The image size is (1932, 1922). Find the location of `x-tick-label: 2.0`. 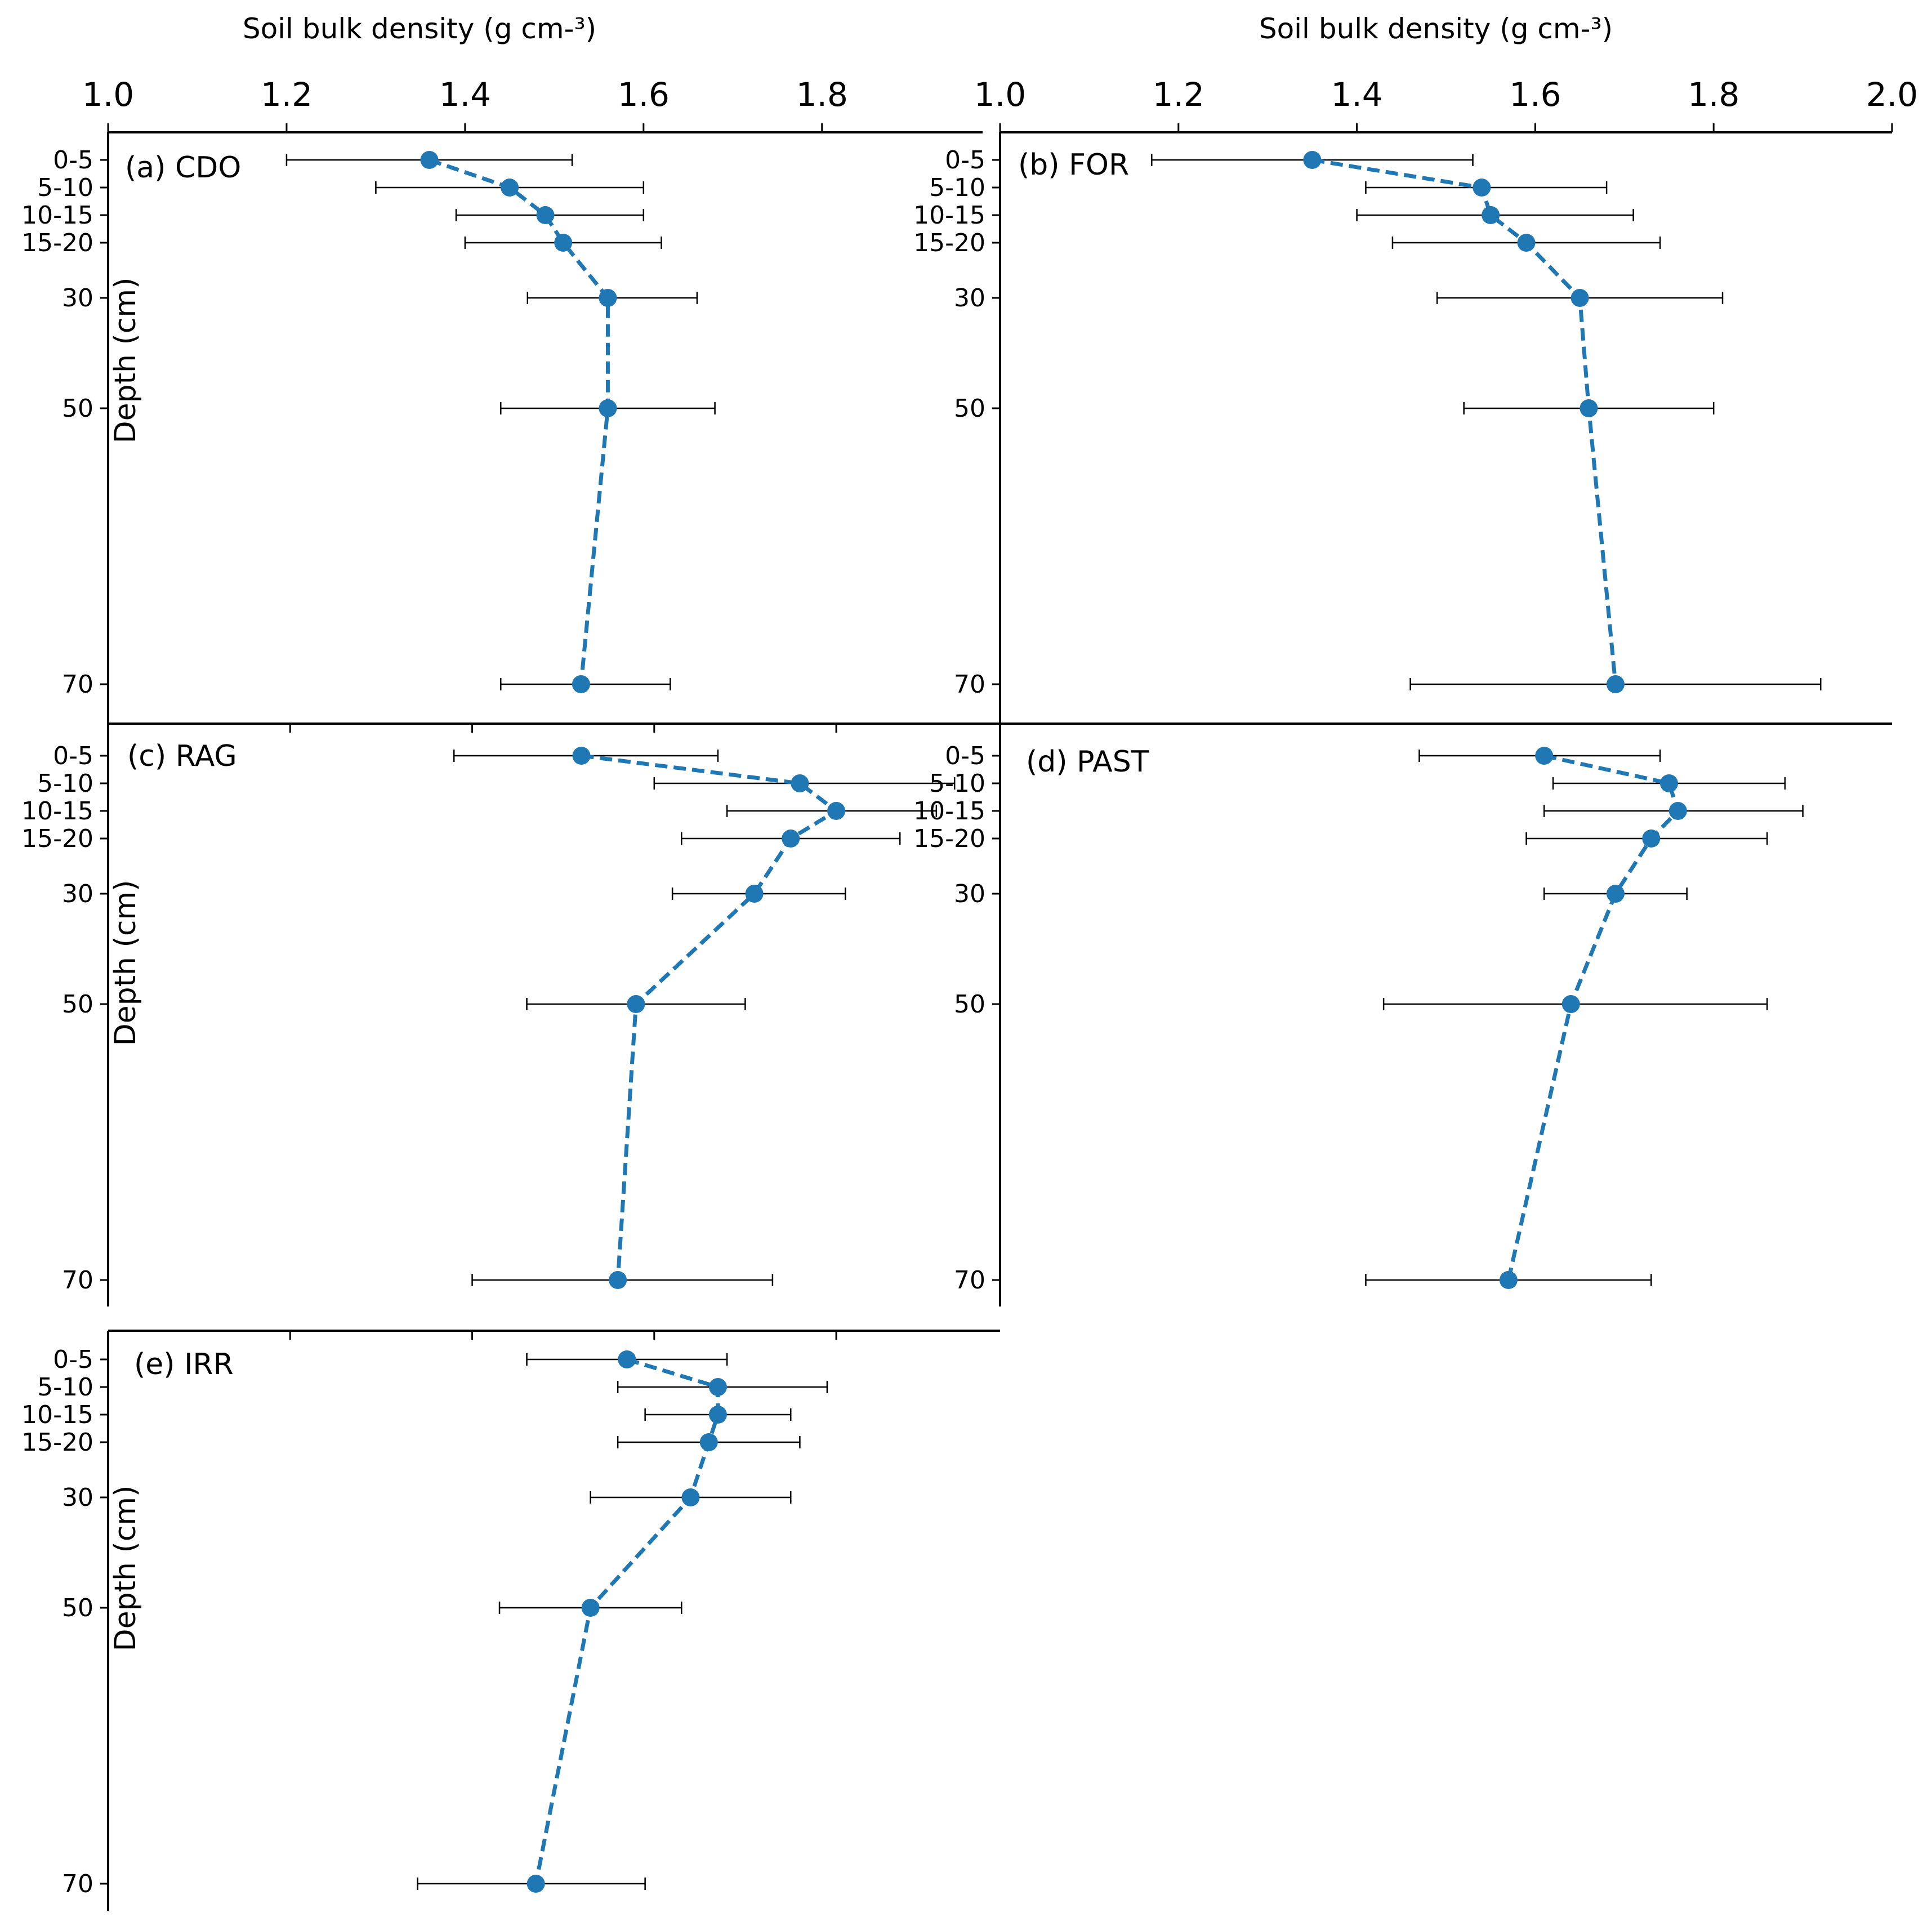

x-tick-label: 2.0 is located at coordinates (1892, 94).